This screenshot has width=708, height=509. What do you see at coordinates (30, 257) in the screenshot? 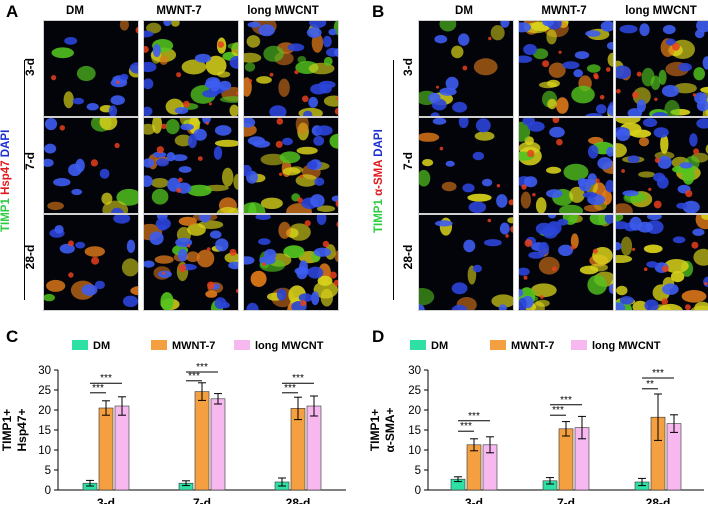
I see `panel-a-row-28d: 28-d` at bounding box center [30, 257].